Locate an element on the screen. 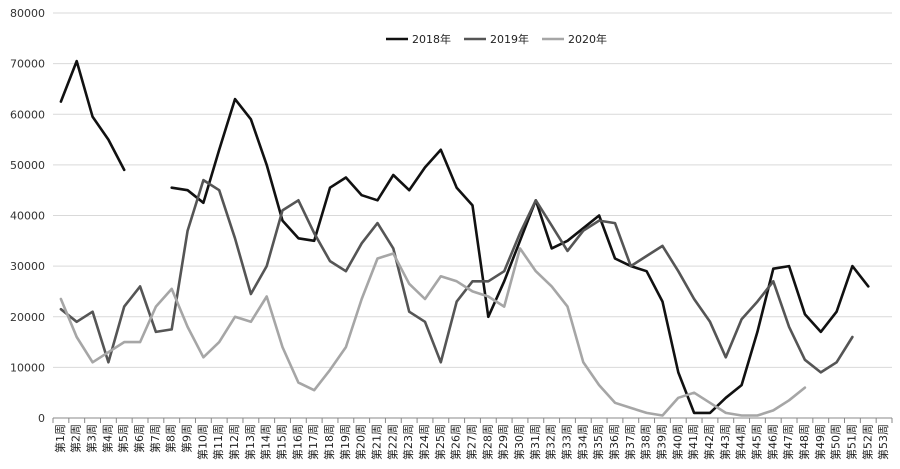  x-tick-label: 第31周 is located at coordinates (535, 442).